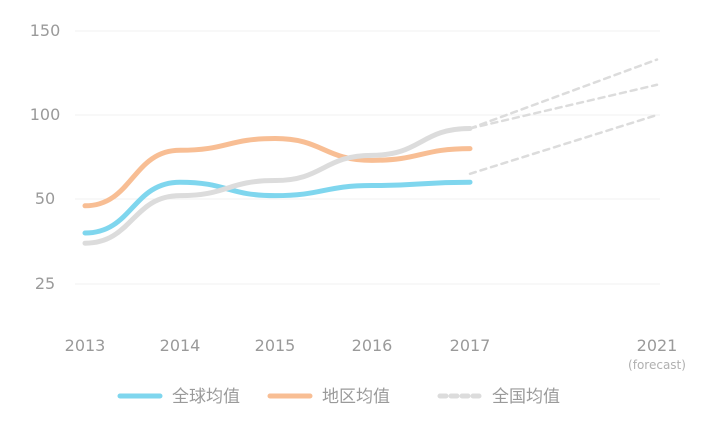 The width and height of the screenshot is (703, 429). What do you see at coordinates (45, 114) in the screenshot?
I see `y-tick-label: 100` at bounding box center [45, 114].